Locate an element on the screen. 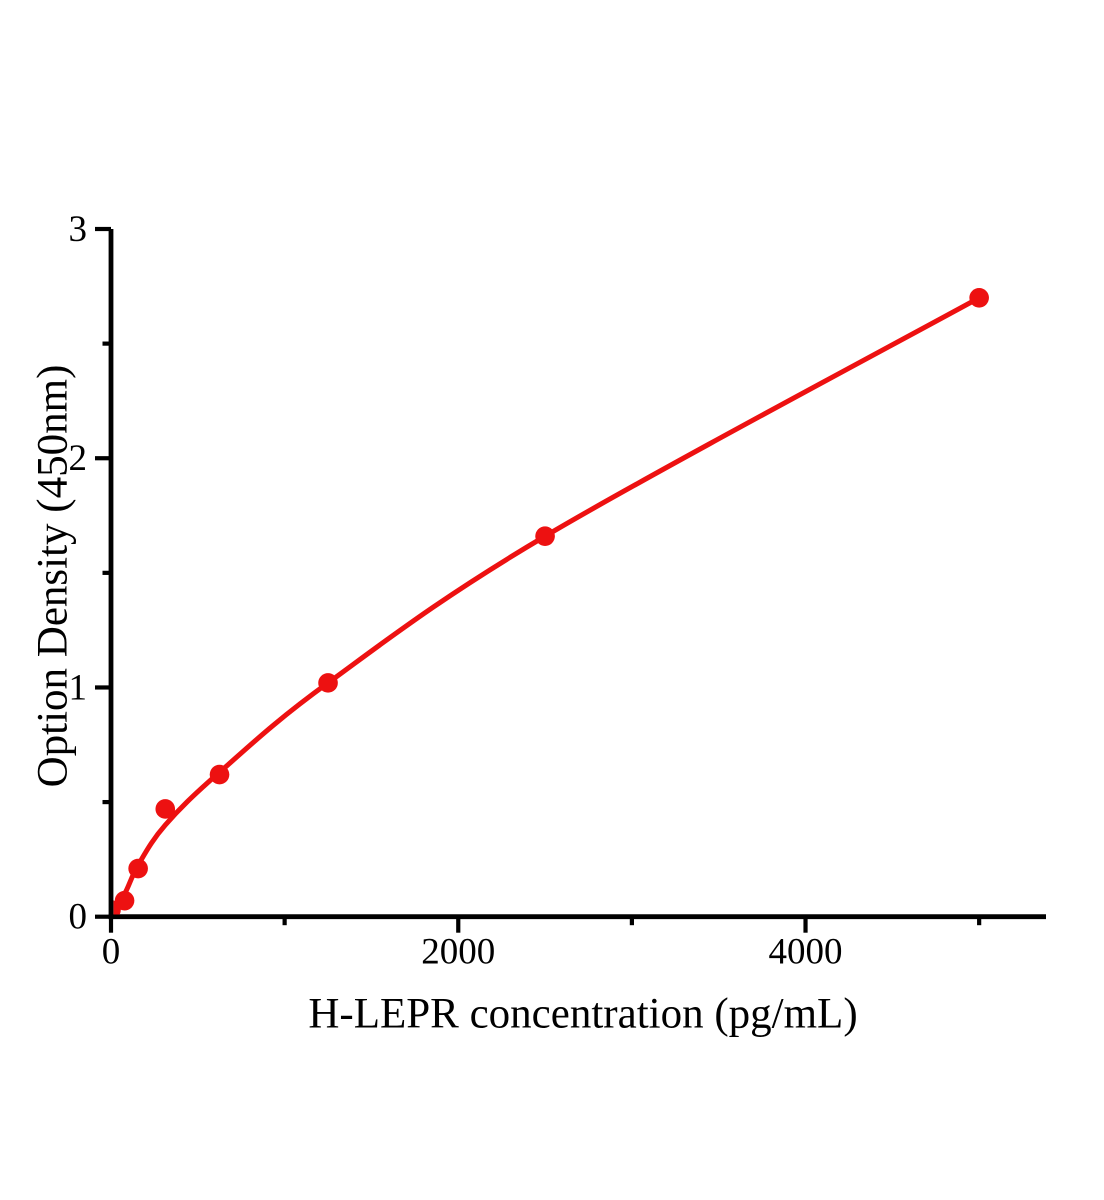  data-point-78.1 is located at coordinates (124, 900).